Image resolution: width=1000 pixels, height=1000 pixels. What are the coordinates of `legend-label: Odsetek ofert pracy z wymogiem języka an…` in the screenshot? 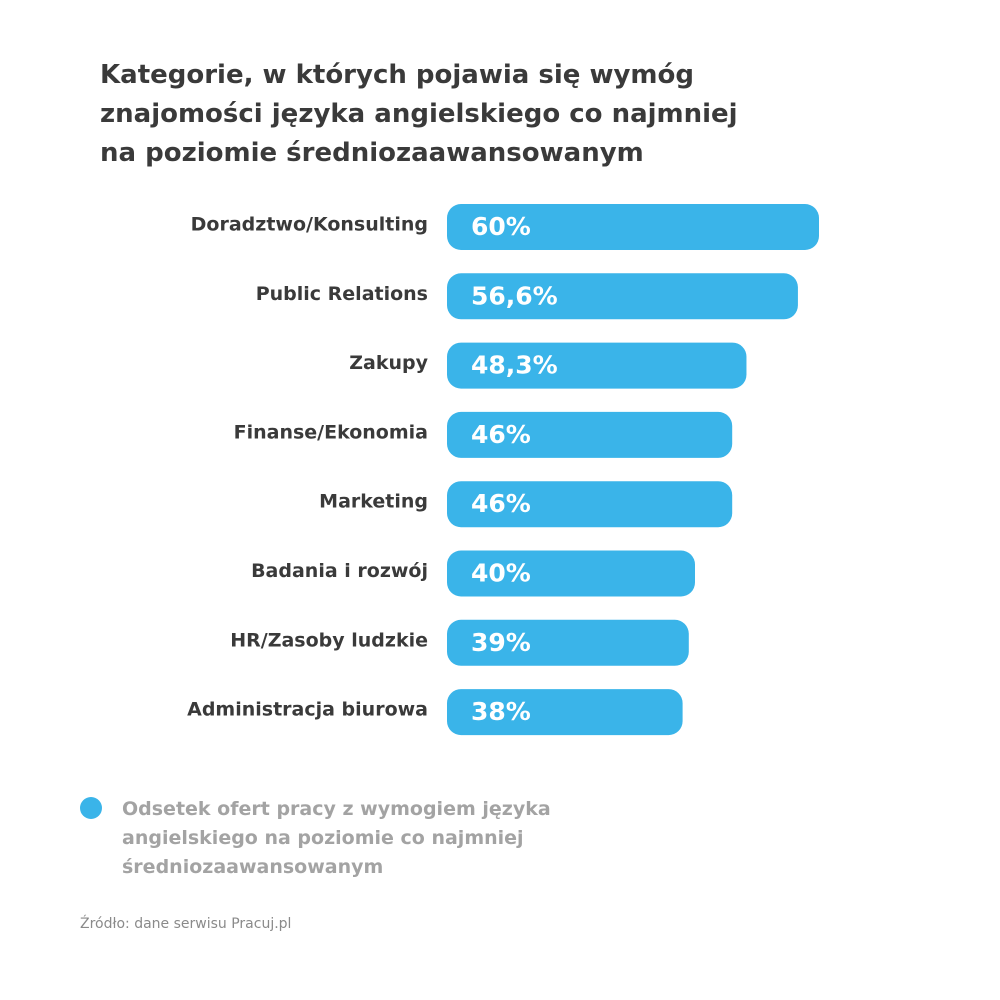 It's located at (372, 838).